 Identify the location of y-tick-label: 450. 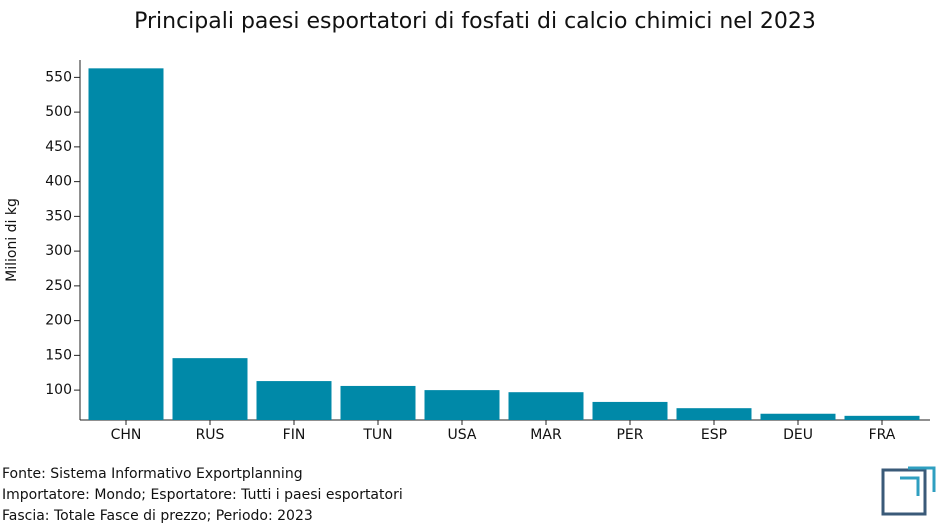
(58, 147).